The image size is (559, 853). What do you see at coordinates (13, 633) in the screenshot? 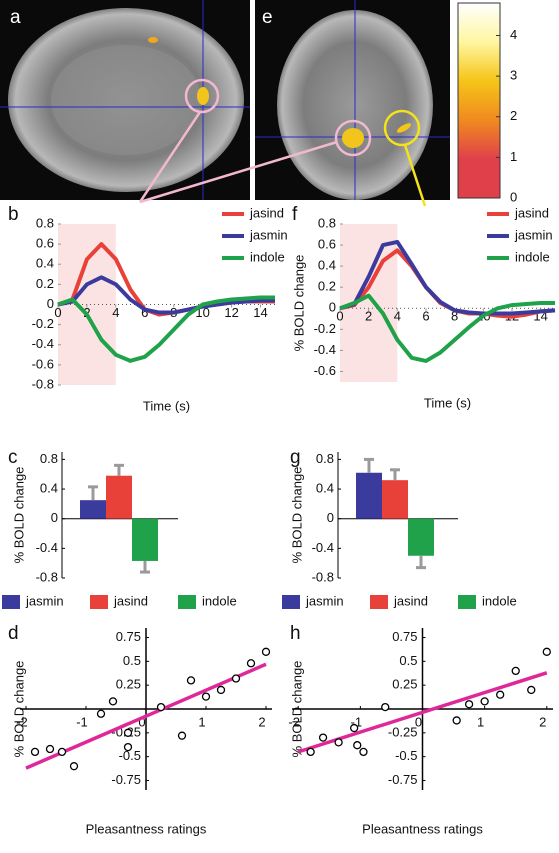
I see `panel-letter: d` at bounding box center [13, 633].